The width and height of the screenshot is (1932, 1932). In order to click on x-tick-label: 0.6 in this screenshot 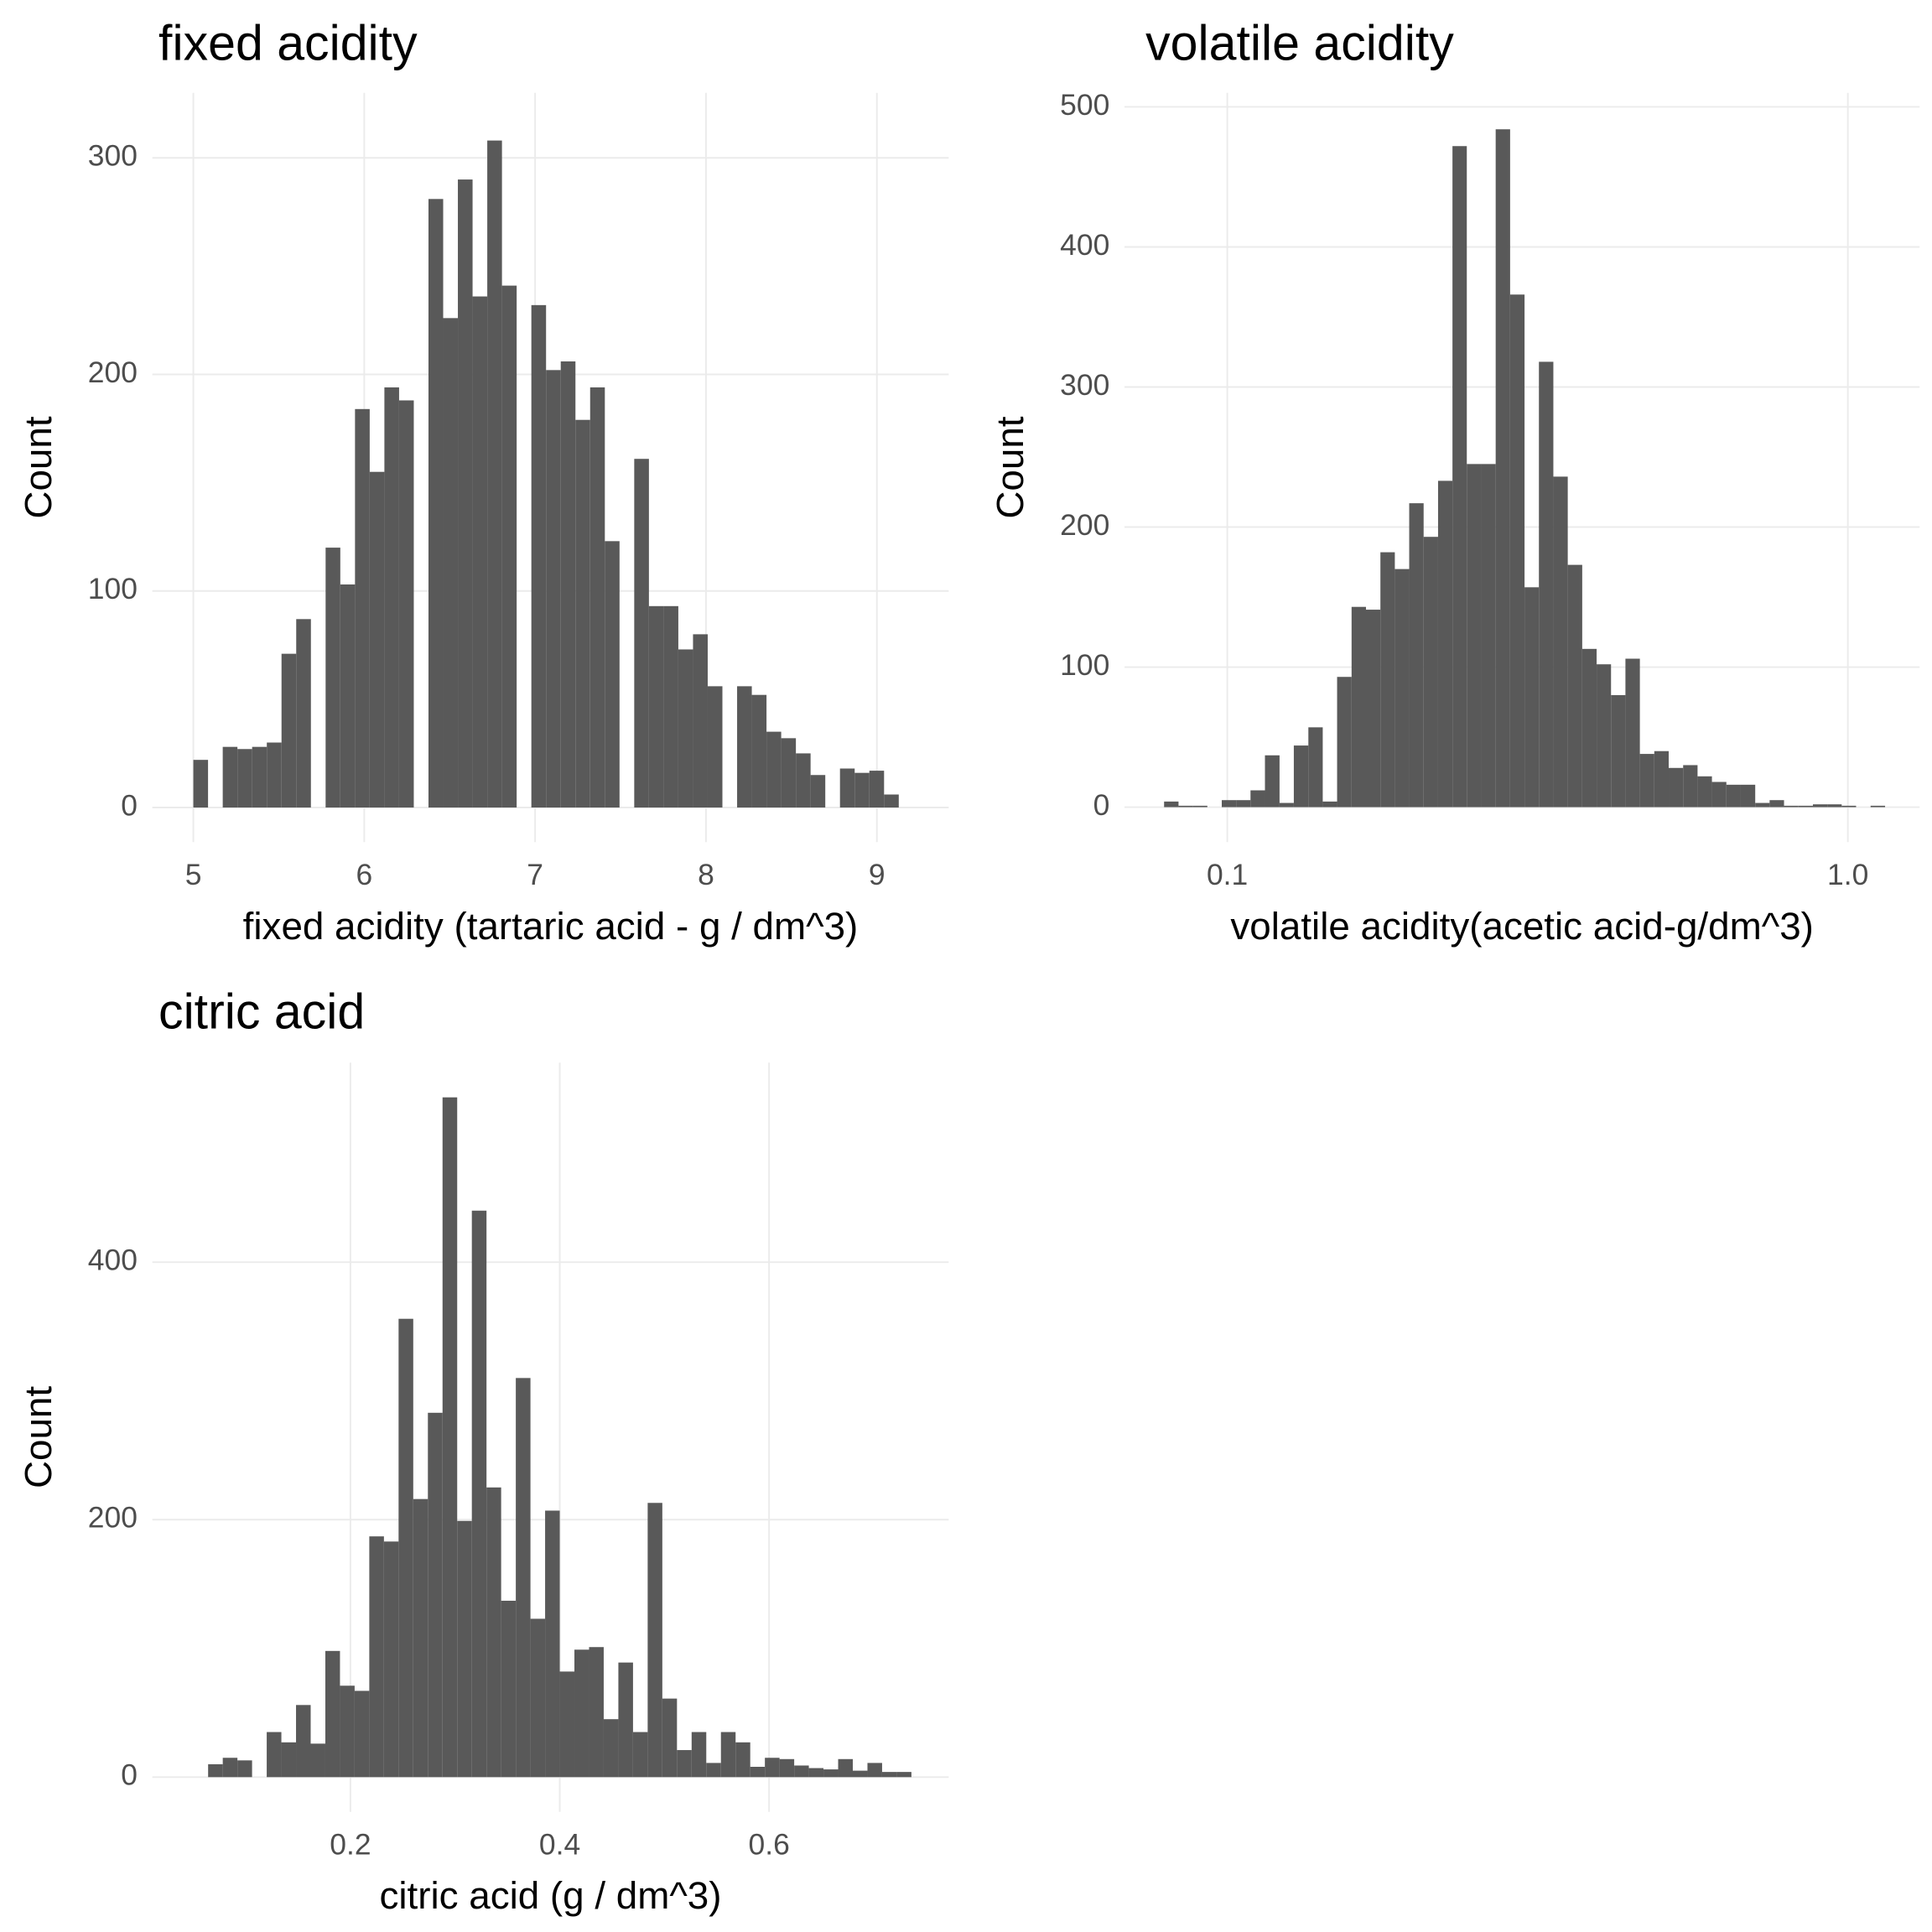, I will do `click(769, 1844)`.